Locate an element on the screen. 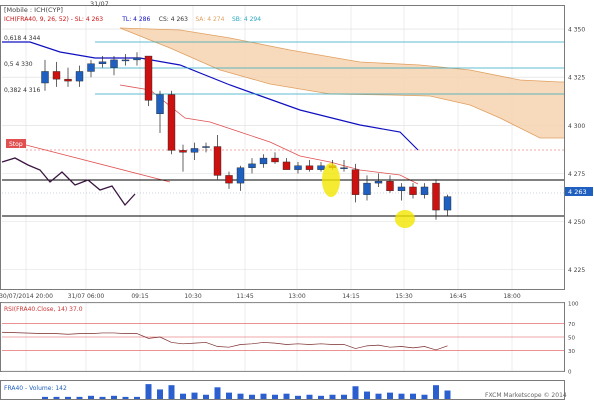 The image size is (594, 404). x-tick-label: 15:30 is located at coordinates (403, 296).